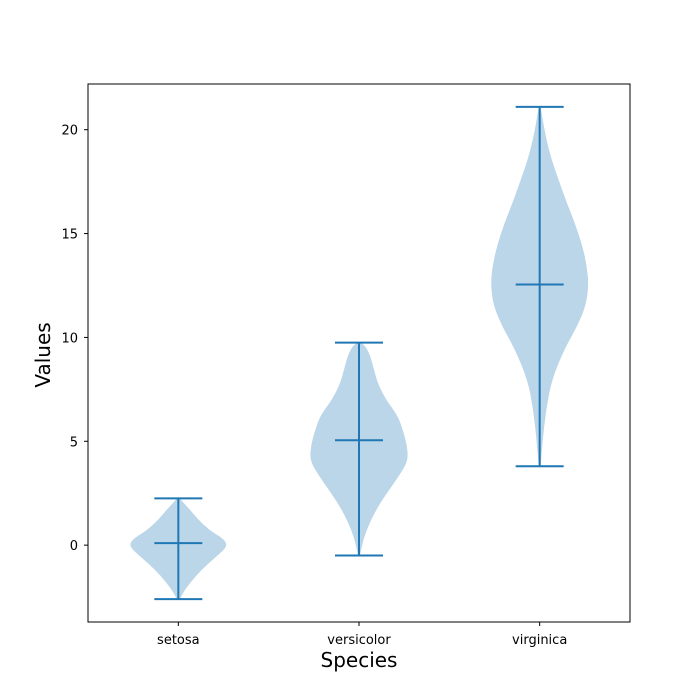 This screenshot has width=700, height=700. What do you see at coordinates (540, 286) in the screenshot?
I see `violin-virginica` at bounding box center [540, 286].